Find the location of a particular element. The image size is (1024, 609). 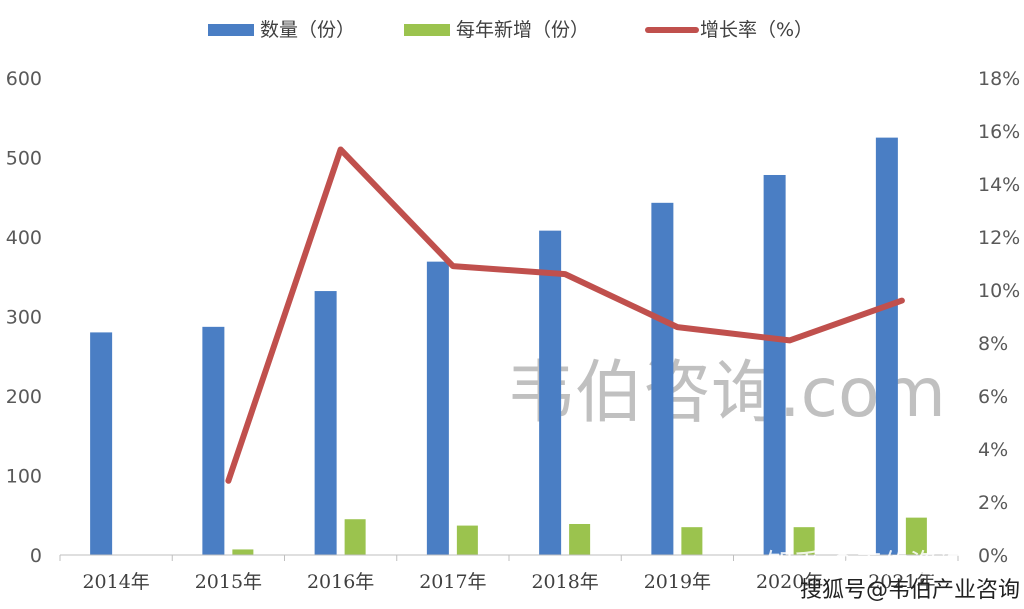

right-axis-tick-label: 4% is located at coordinates (993, 450).